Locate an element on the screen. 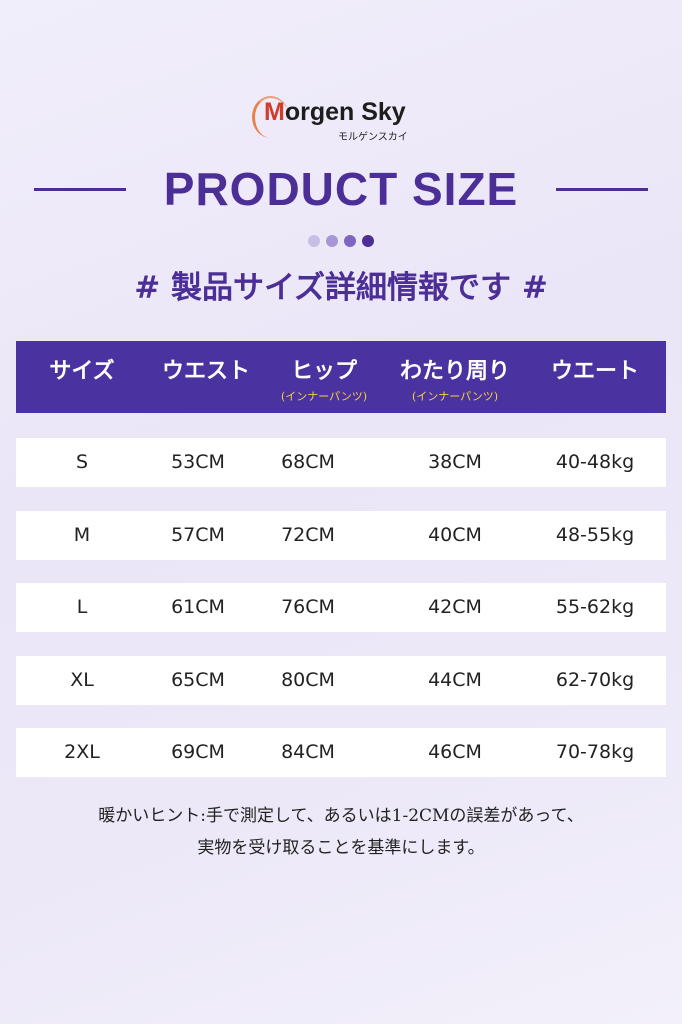 This screenshot has width=682, height=1024. column-header-label: わたり周り is located at coordinates (454, 371).